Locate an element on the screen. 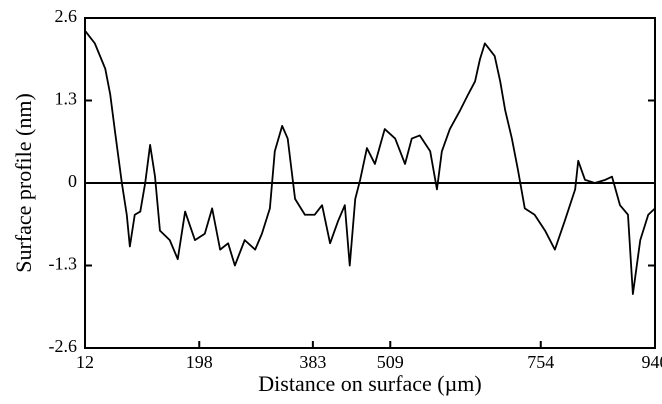  y-tick-label: 2.6 is located at coordinates (66, 16).